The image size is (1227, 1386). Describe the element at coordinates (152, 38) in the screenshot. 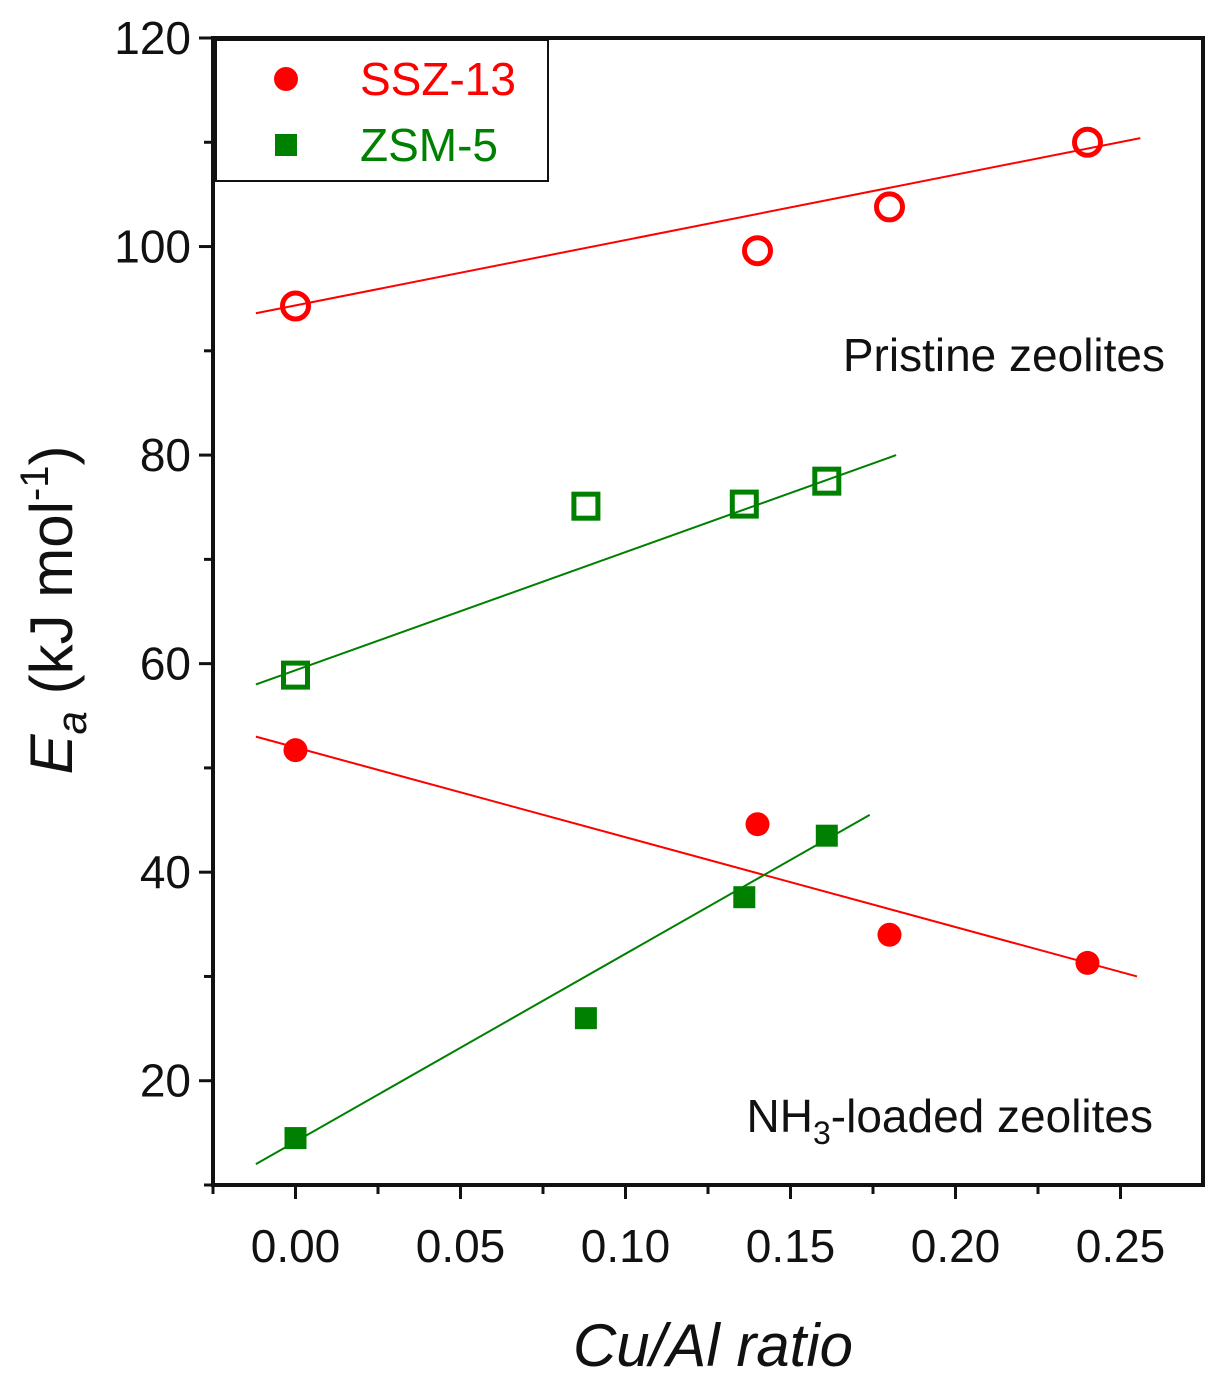

I see `y-tick-label: 120` at that location.